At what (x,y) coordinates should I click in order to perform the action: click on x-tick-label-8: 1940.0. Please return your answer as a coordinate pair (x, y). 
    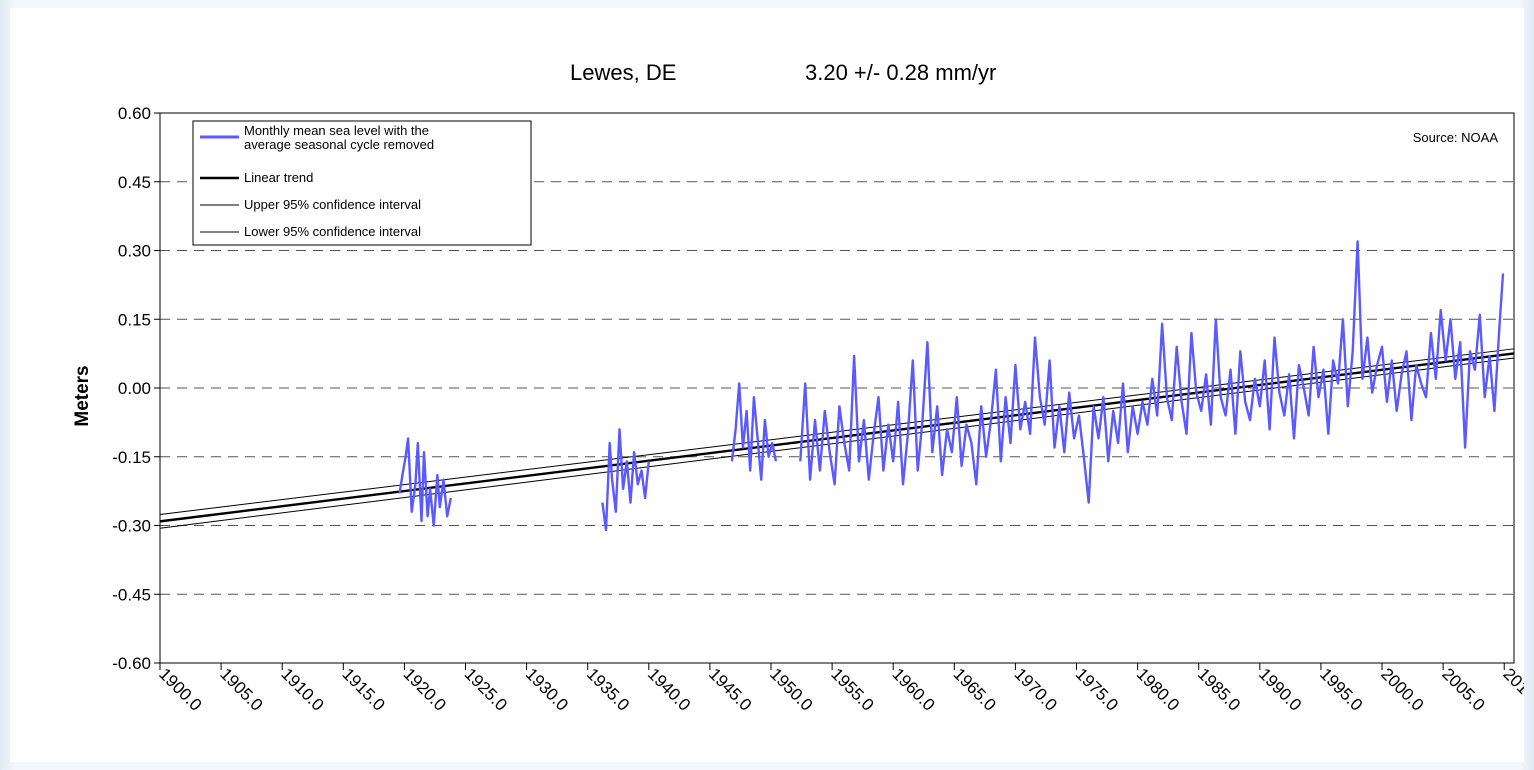
    Looking at the image, I should click on (669, 689).